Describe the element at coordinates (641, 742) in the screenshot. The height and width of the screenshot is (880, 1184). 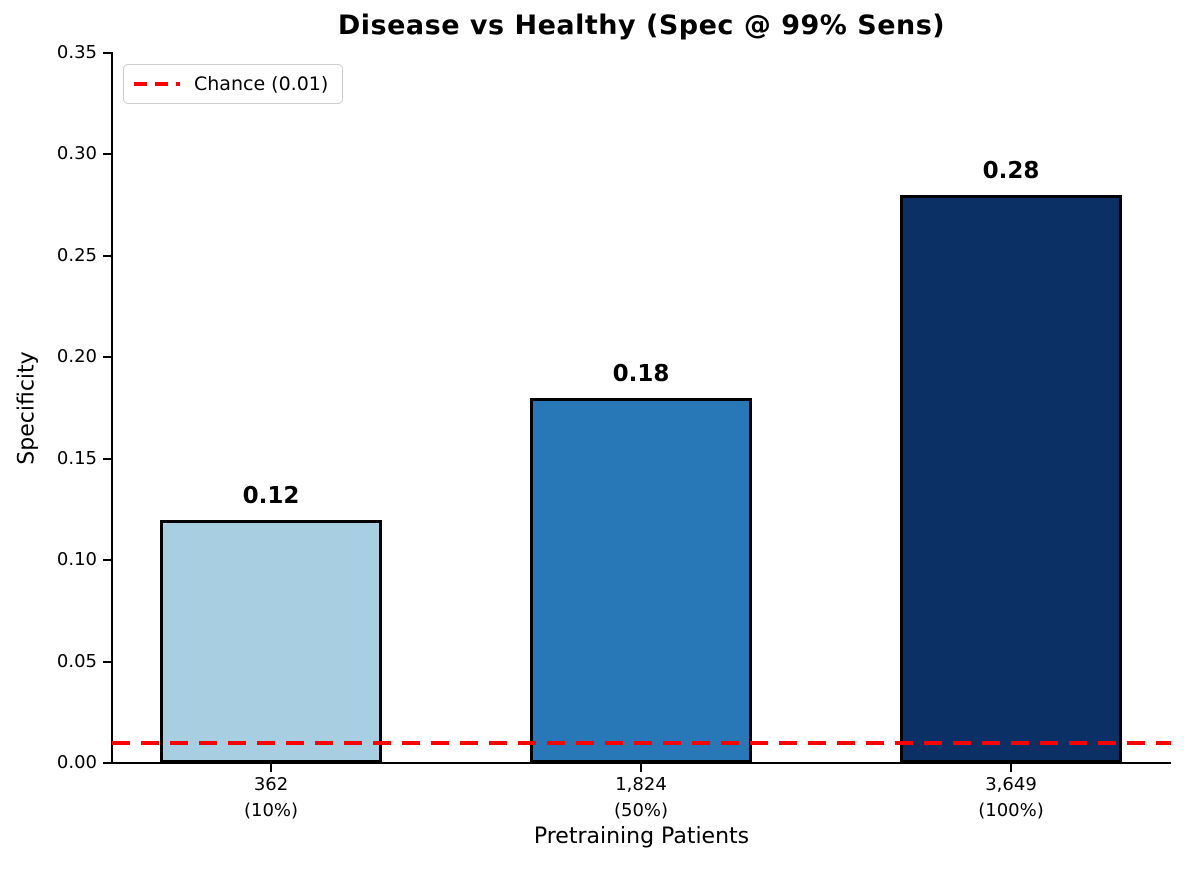
I see `chance-line` at that location.